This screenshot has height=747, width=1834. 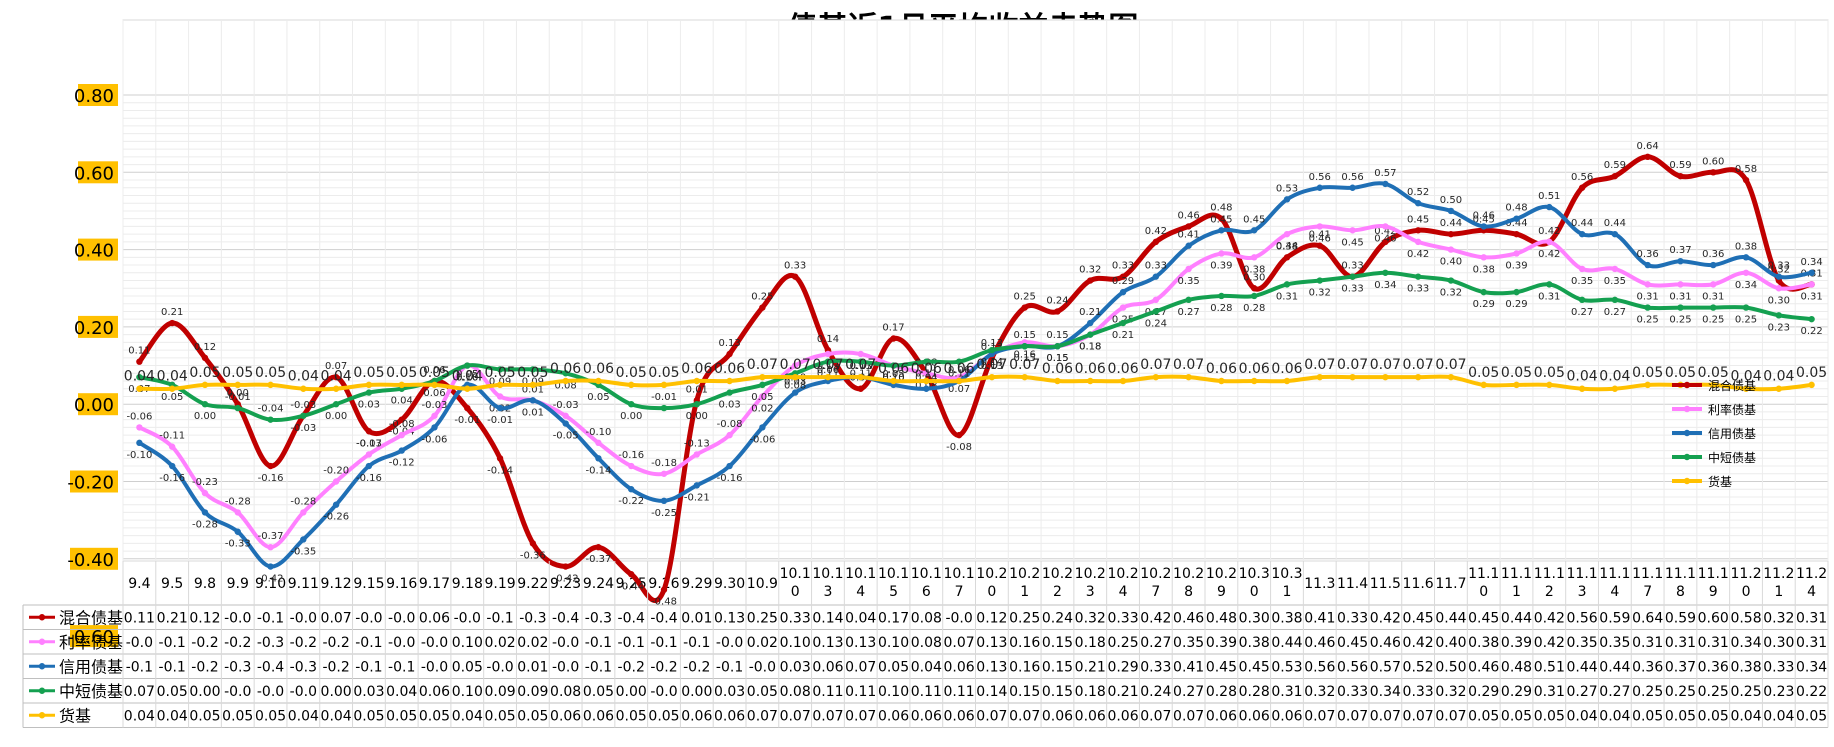 What do you see at coordinates (1720, 481) in the screenshot?
I see `legend-label: 货基` at bounding box center [1720, 481].